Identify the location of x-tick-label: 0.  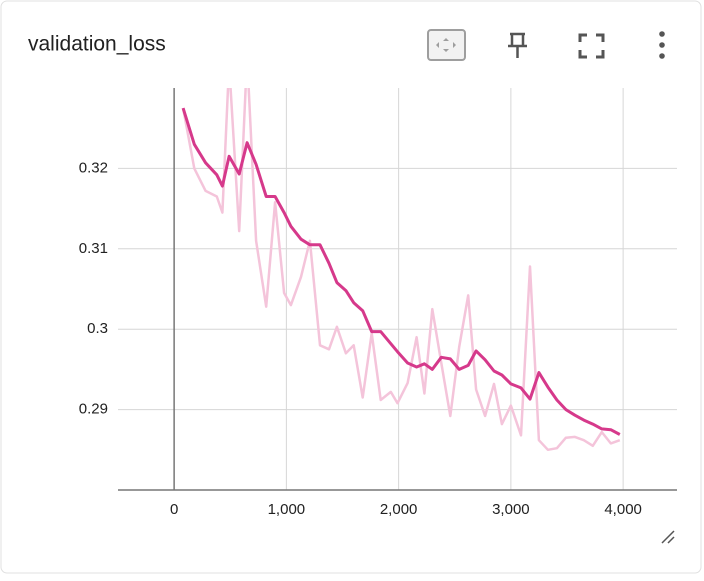
(174, 509).